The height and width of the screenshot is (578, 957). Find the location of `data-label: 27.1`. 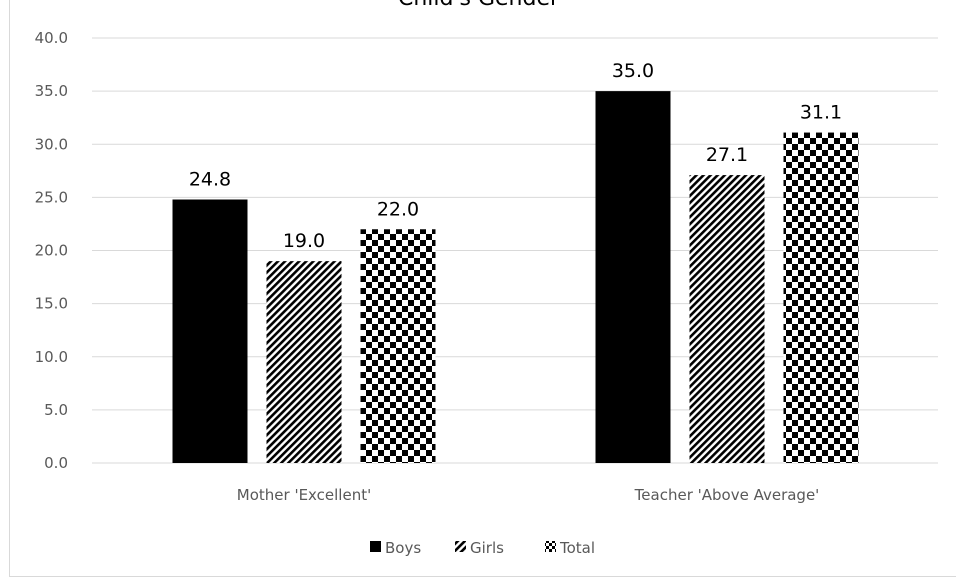

data-label: 27.1 is located at coordinates (727, 155).